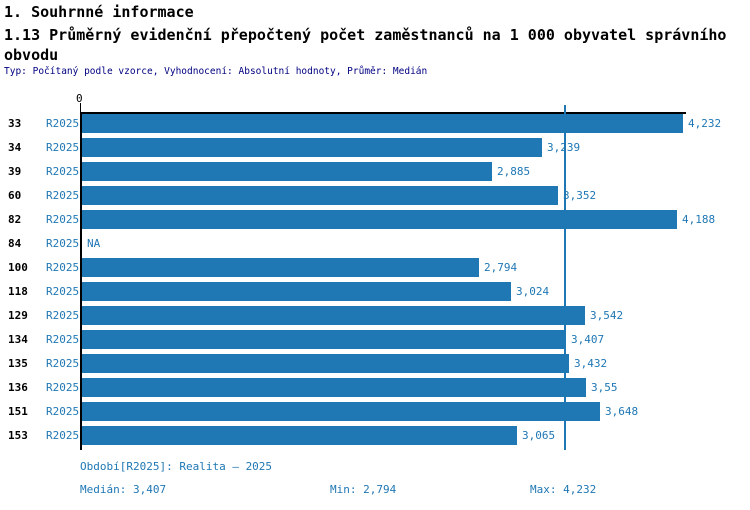  Describe the element at coordinates (383, 113) in the screenshot. I see `x-axis-line` at that location.